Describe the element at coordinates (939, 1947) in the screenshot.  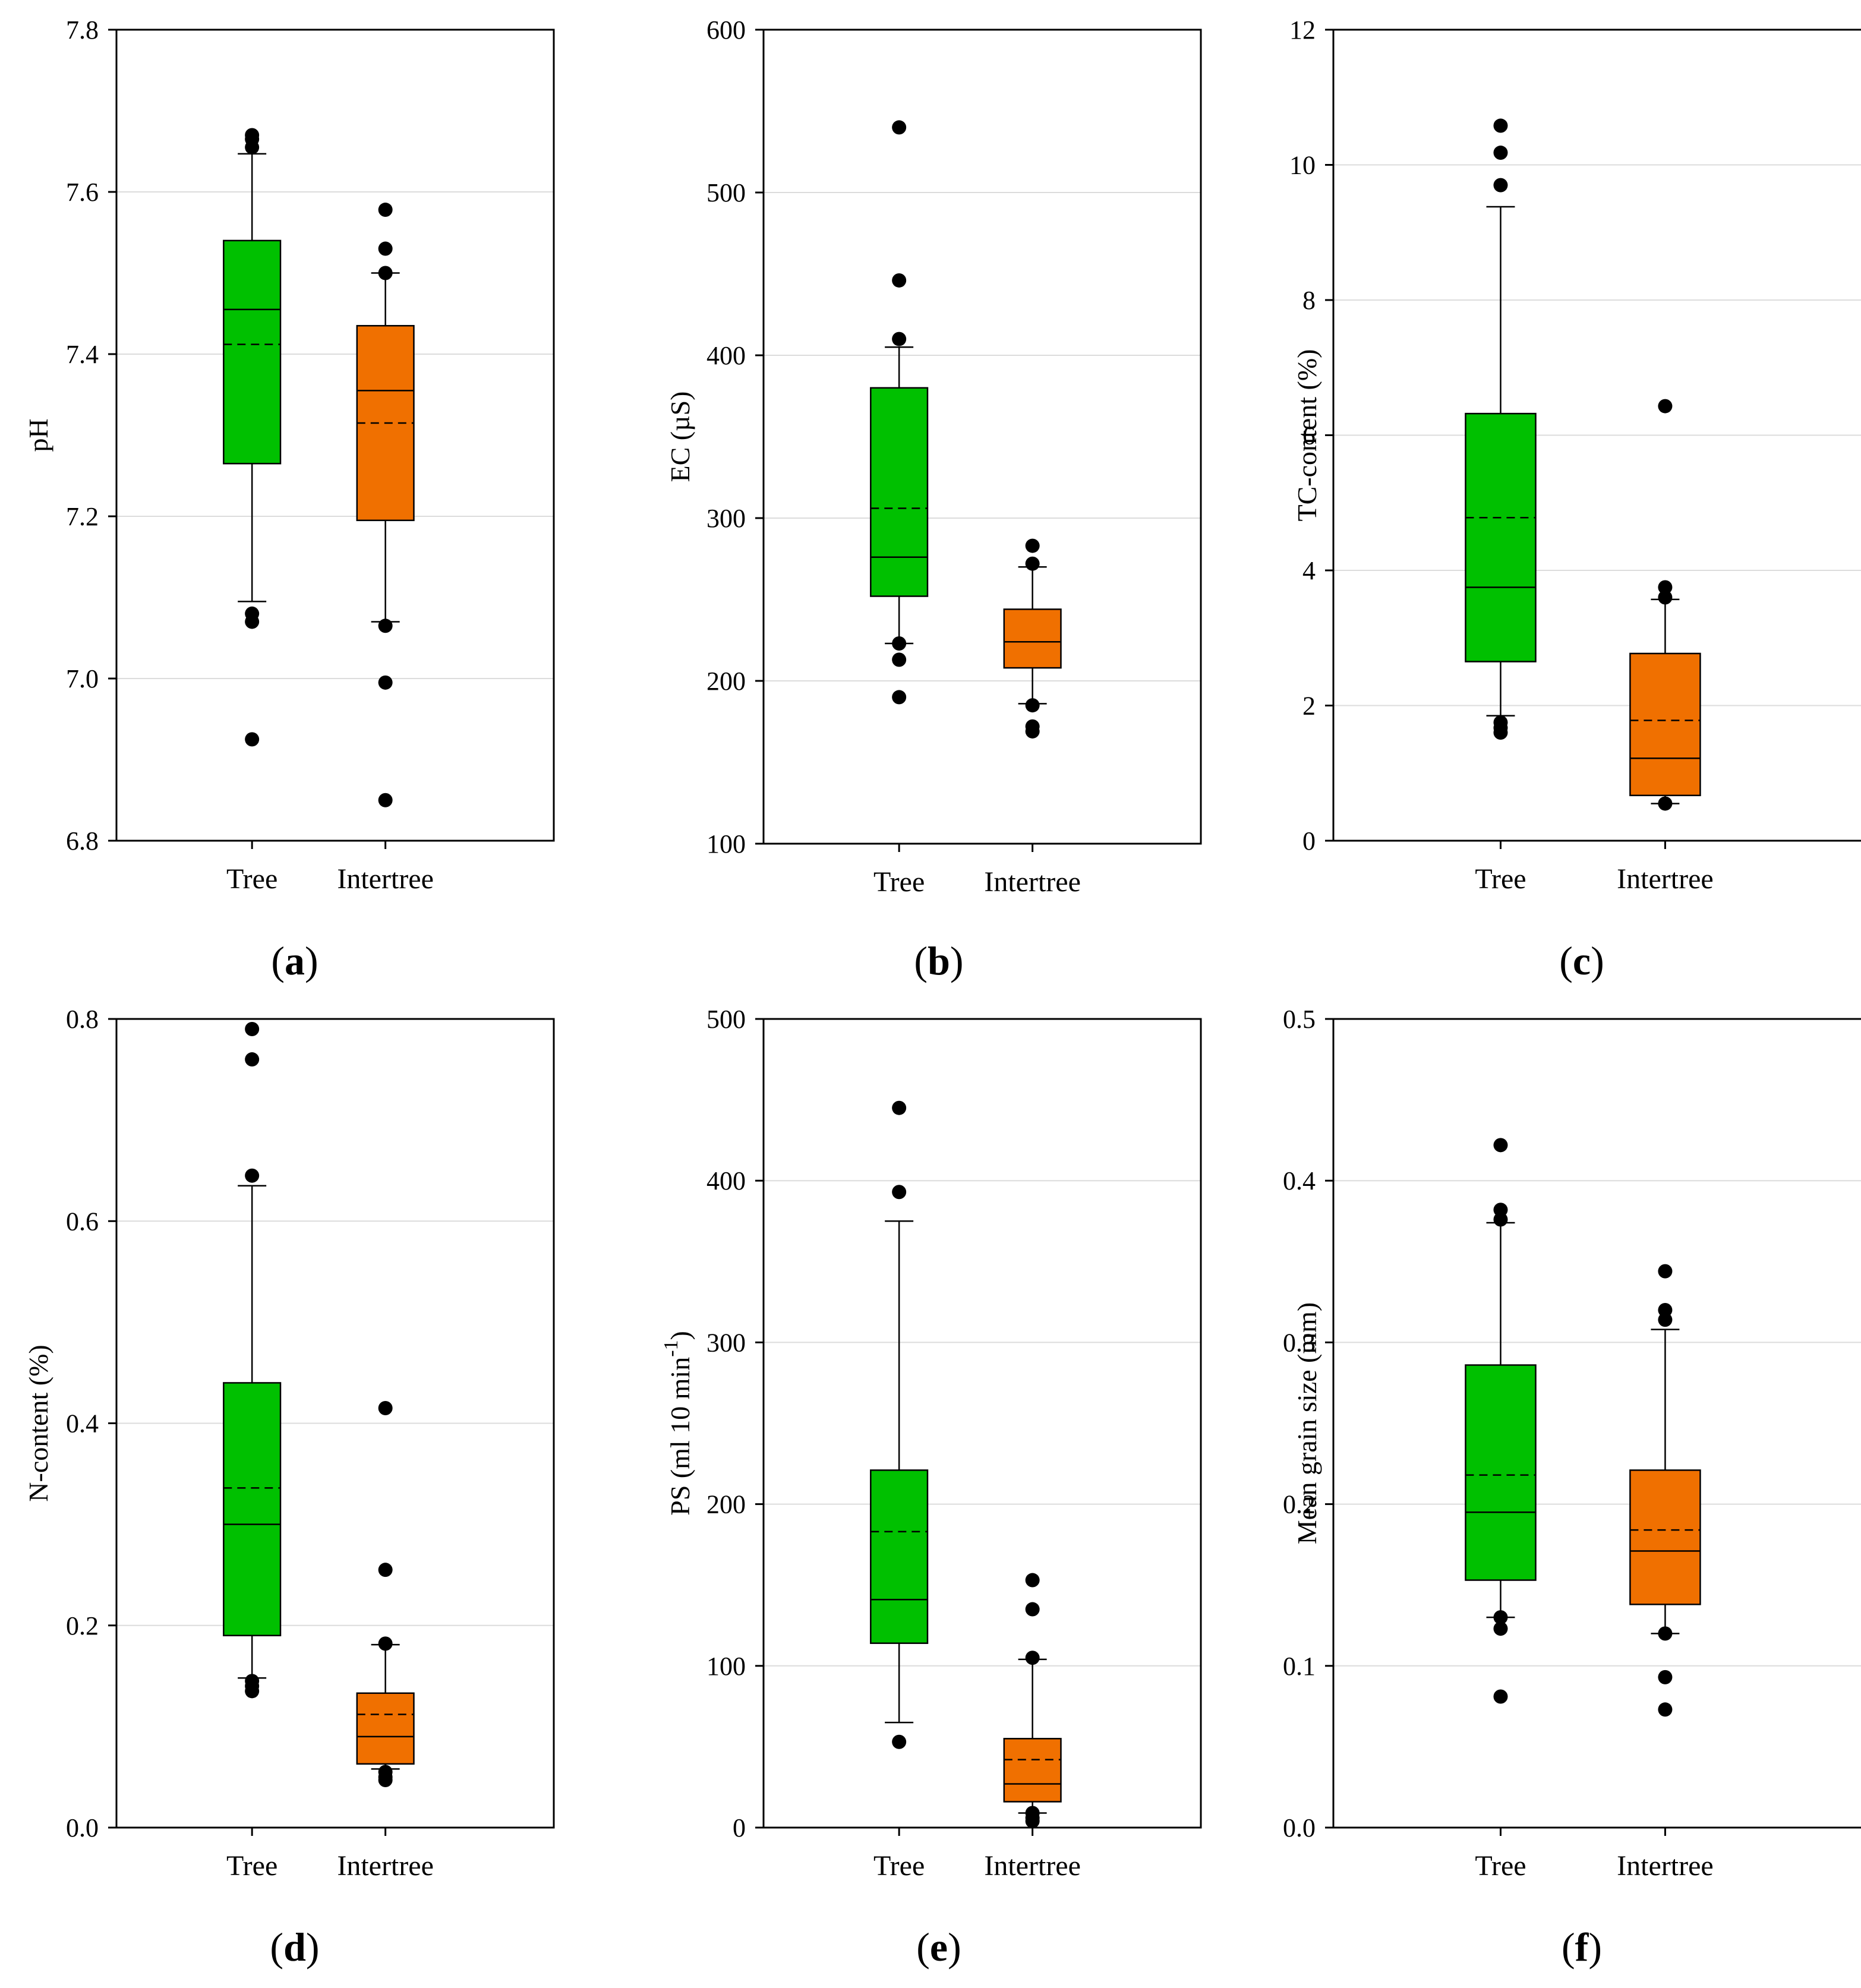
I see `panel-label: (e)` at that location.